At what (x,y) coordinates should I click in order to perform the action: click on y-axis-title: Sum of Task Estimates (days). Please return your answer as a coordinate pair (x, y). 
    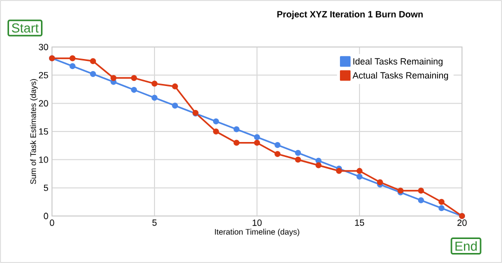
    Looking at the image, I should click on (34, 131).